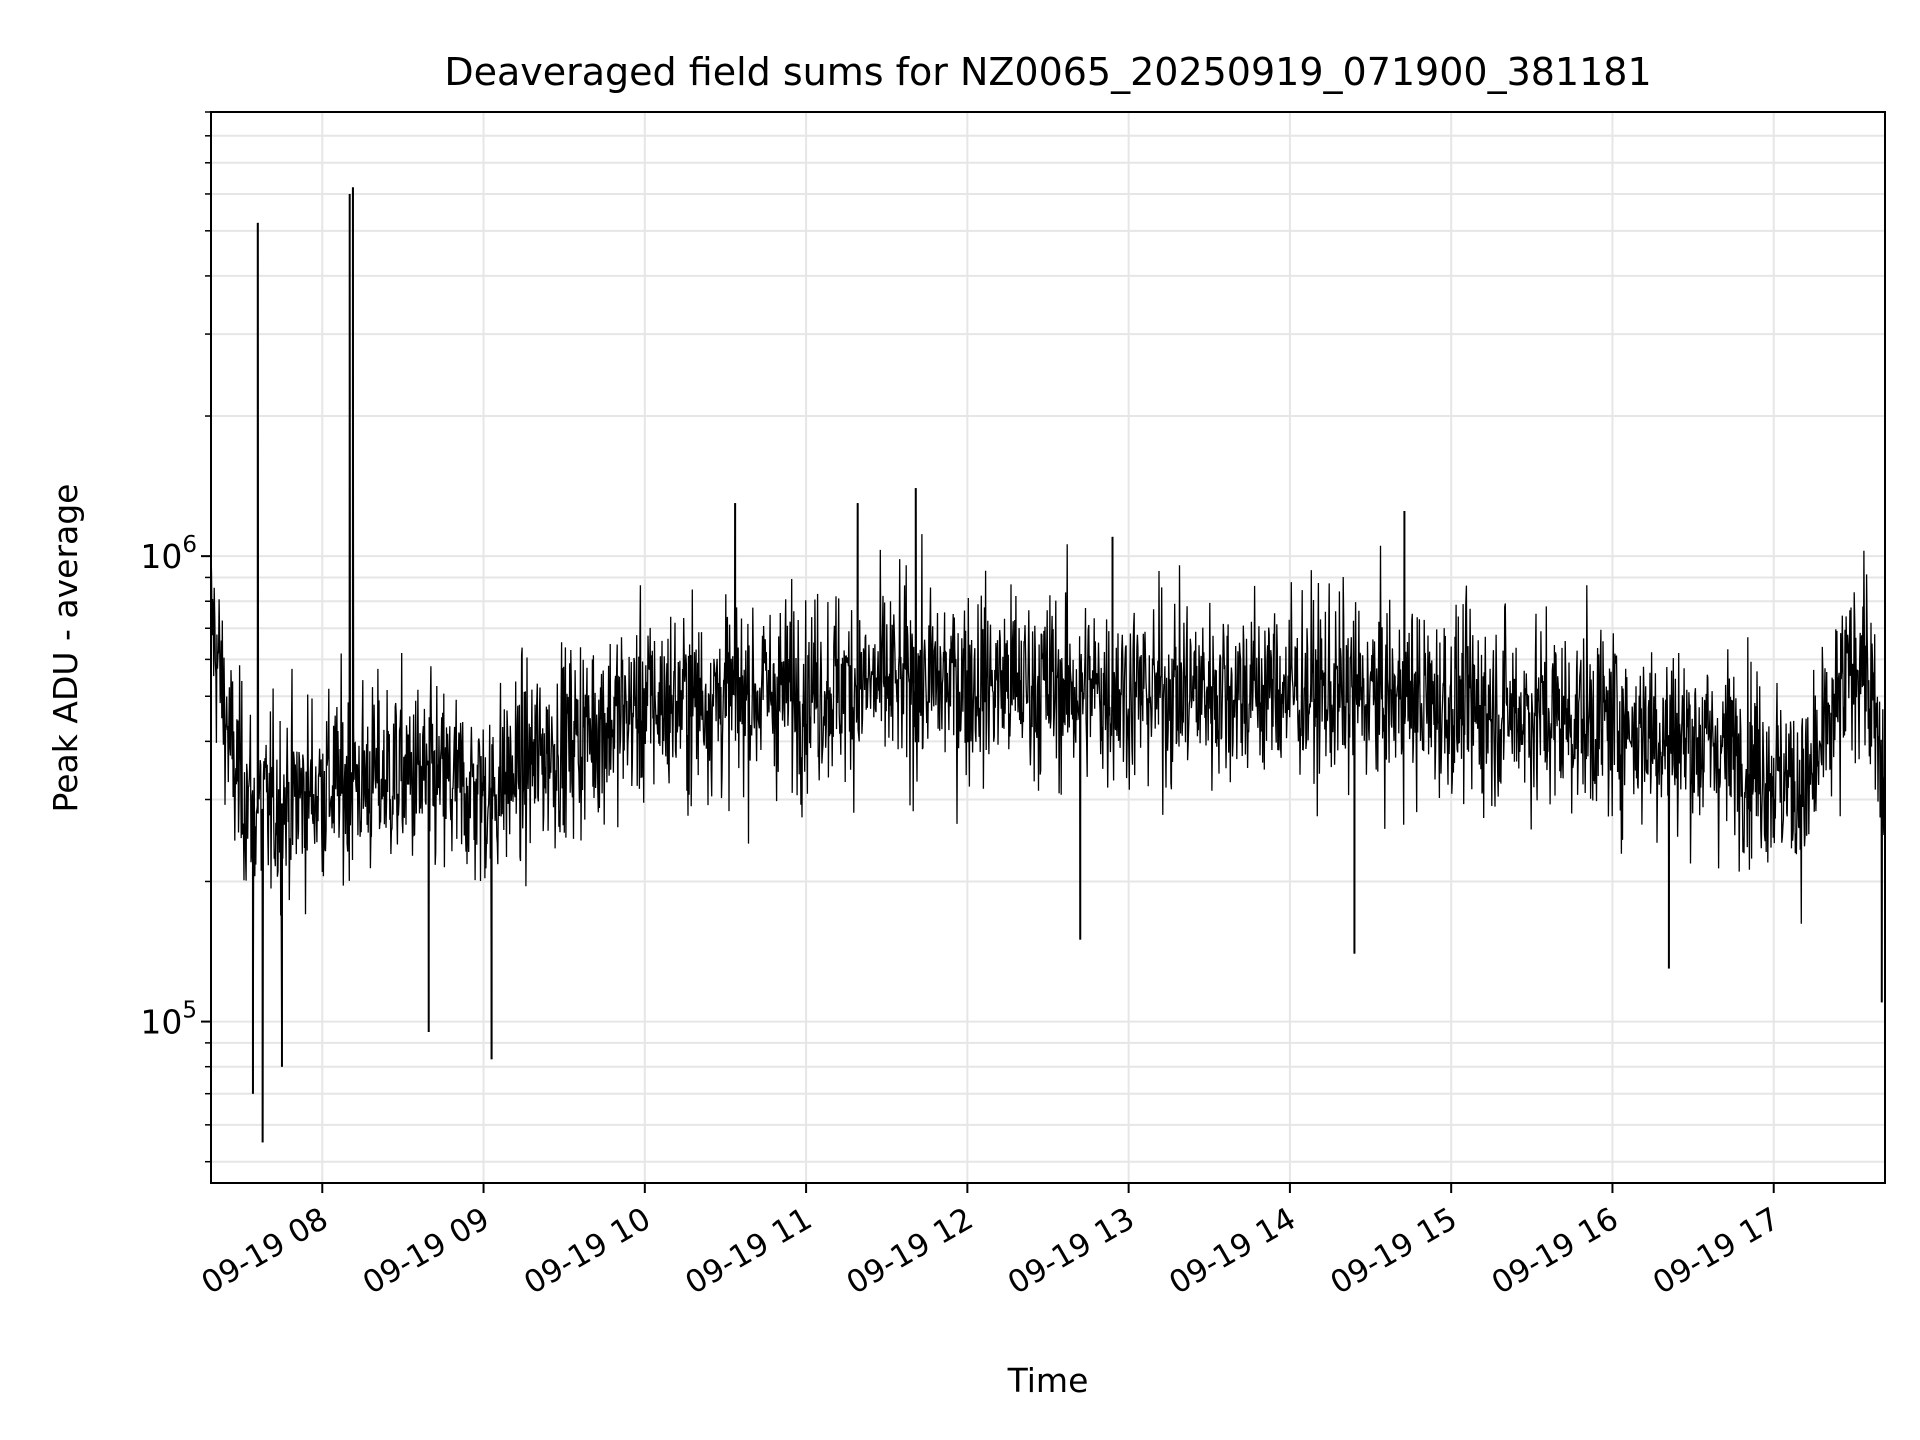 Image resolution: width=1920 pixels, height=1440 pixels. Describe the element at coordinates (168, 554) in the screenshot. I see `y-tick-label: 10⁶` at that location.